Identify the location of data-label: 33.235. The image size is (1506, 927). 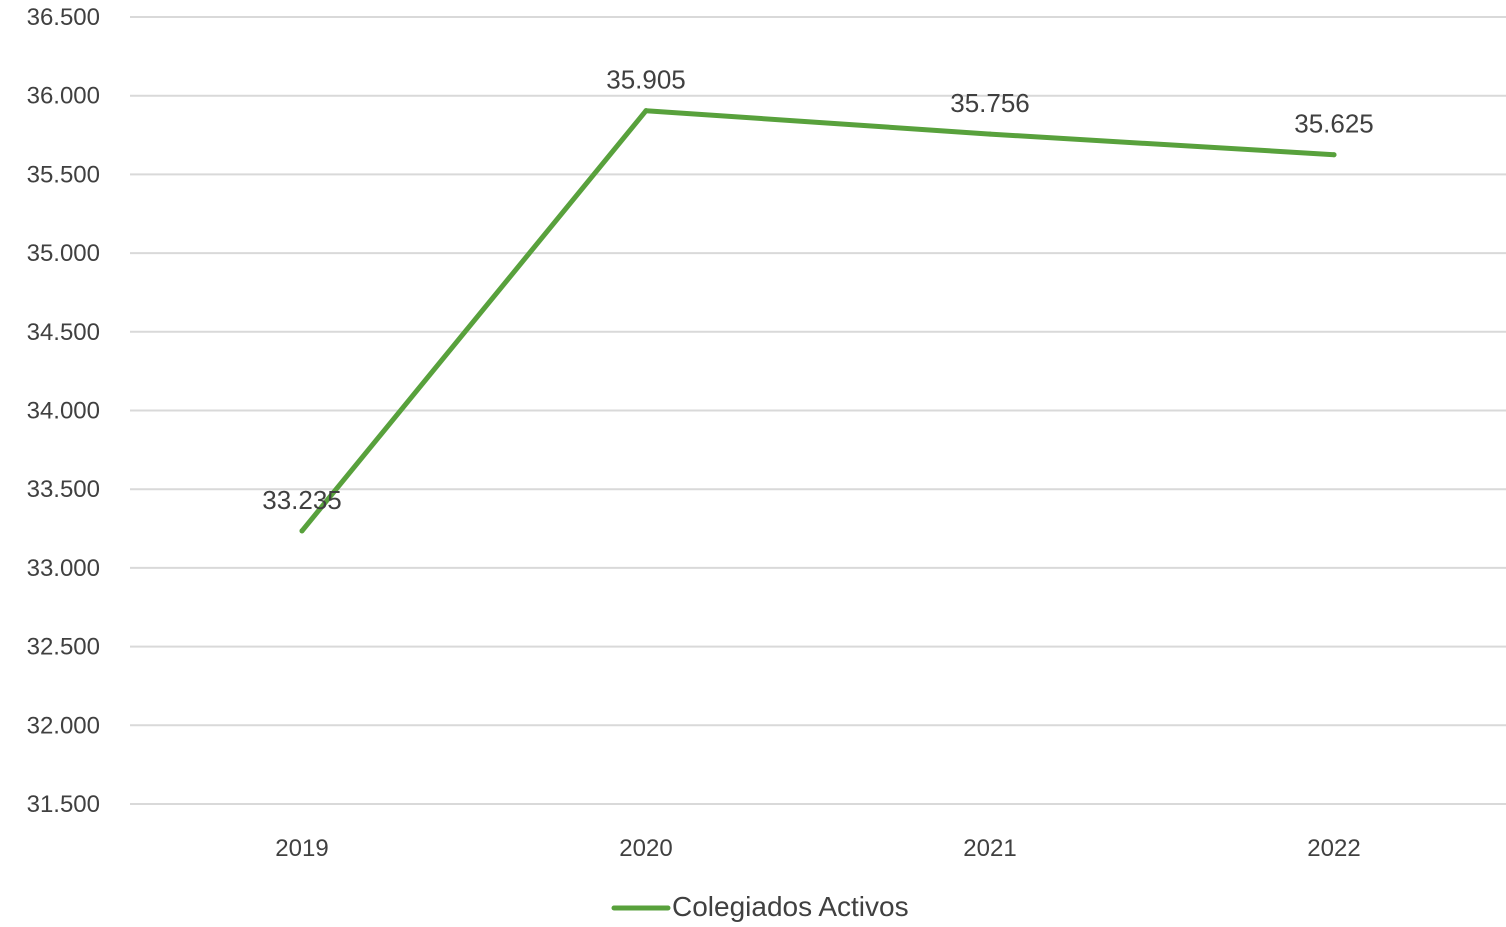
(302, 500).